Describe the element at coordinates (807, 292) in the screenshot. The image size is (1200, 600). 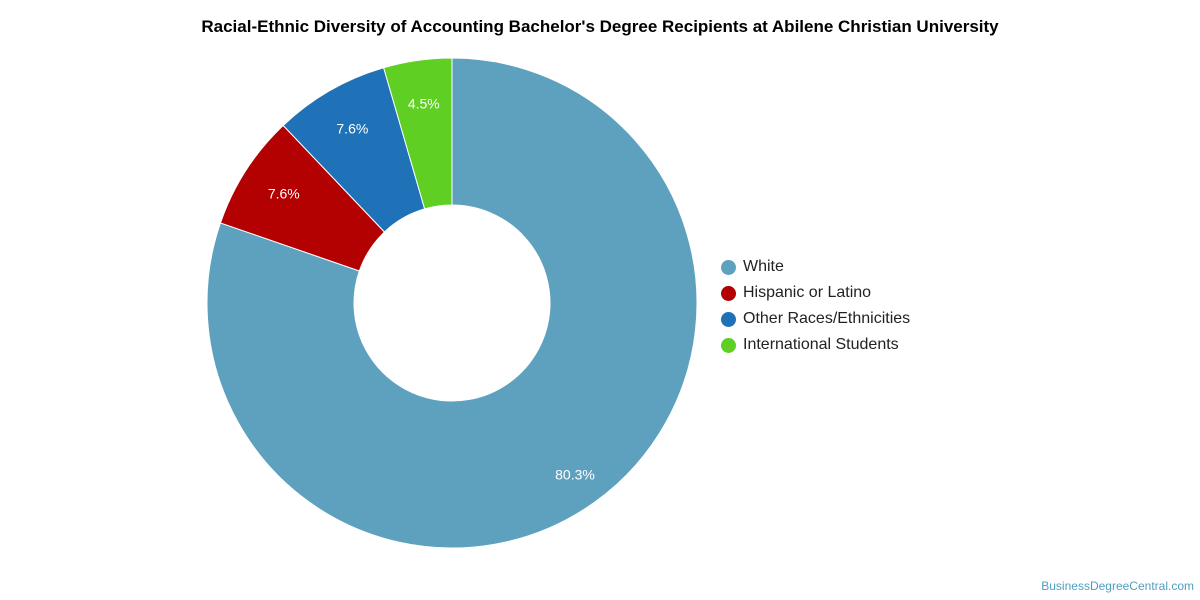
I see `legend-label: Hispanic or Latino` at that location.